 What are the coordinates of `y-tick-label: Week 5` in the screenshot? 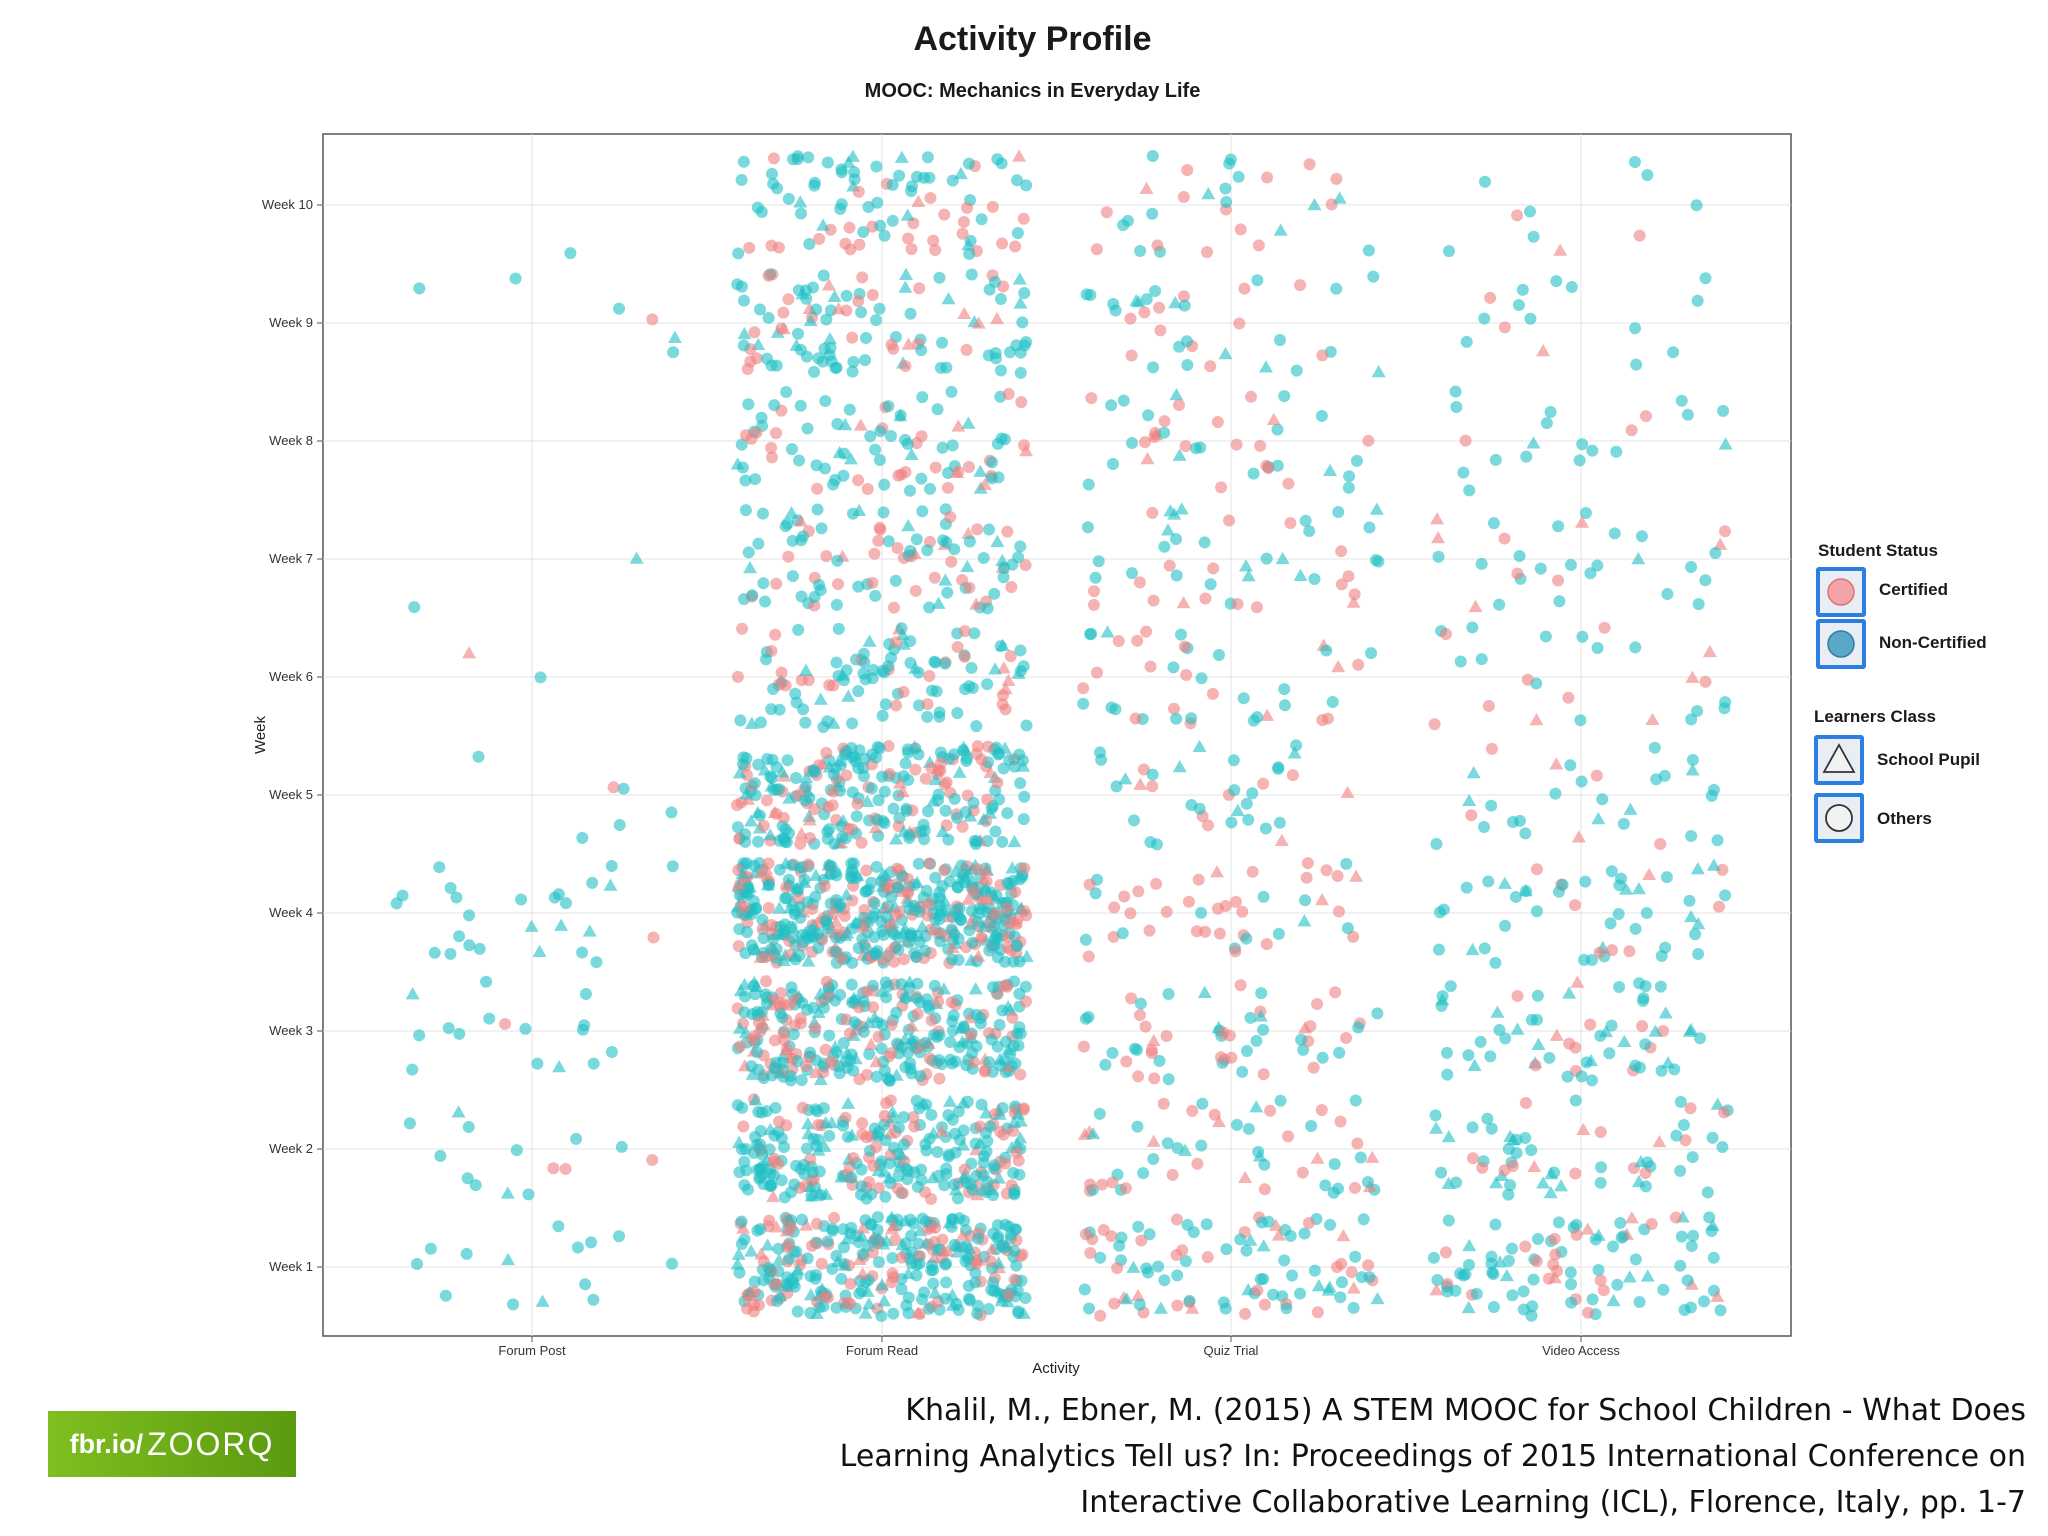 It's located at (291, 794).